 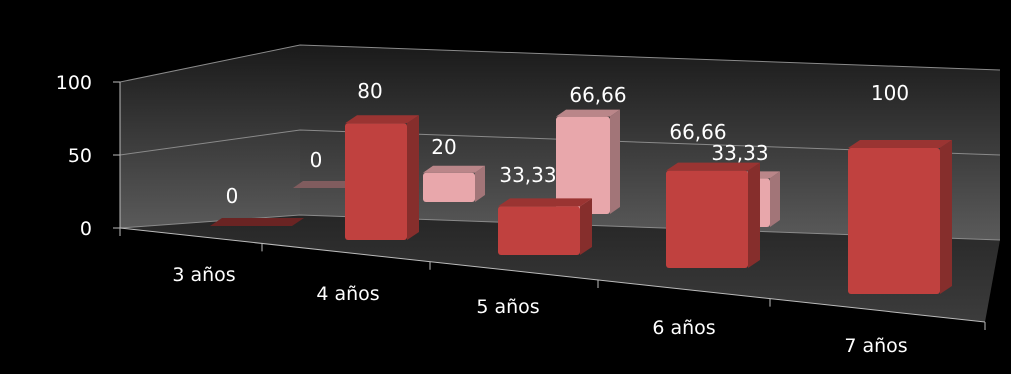 I want to click on x-tick-label: 4 años, so click(x=347, y=294).